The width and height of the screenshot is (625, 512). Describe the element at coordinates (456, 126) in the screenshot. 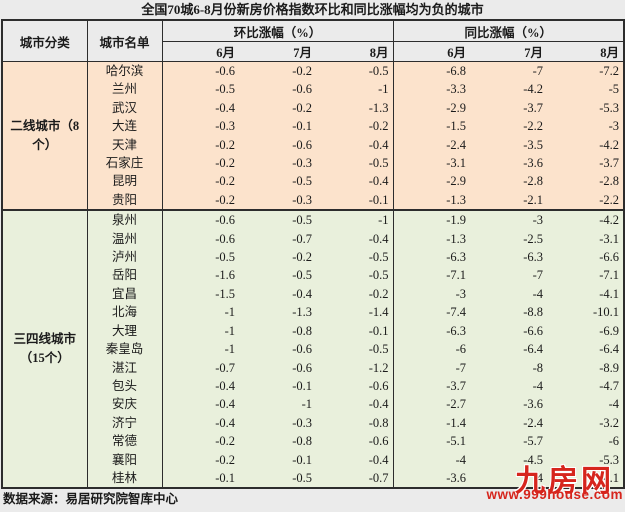

I see `yoy-jun-cell: -1.5` at that location.